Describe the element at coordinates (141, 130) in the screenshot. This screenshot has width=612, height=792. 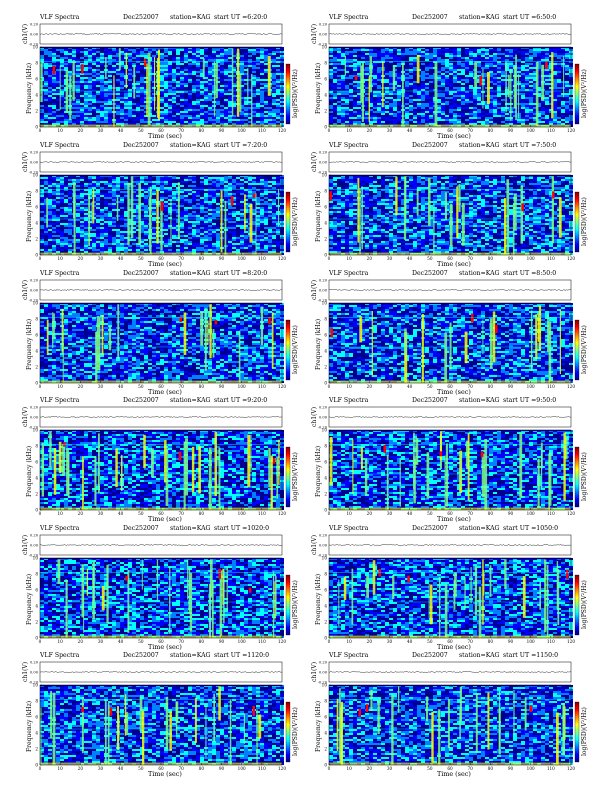
I see `x-tick-label: 50` at that location.